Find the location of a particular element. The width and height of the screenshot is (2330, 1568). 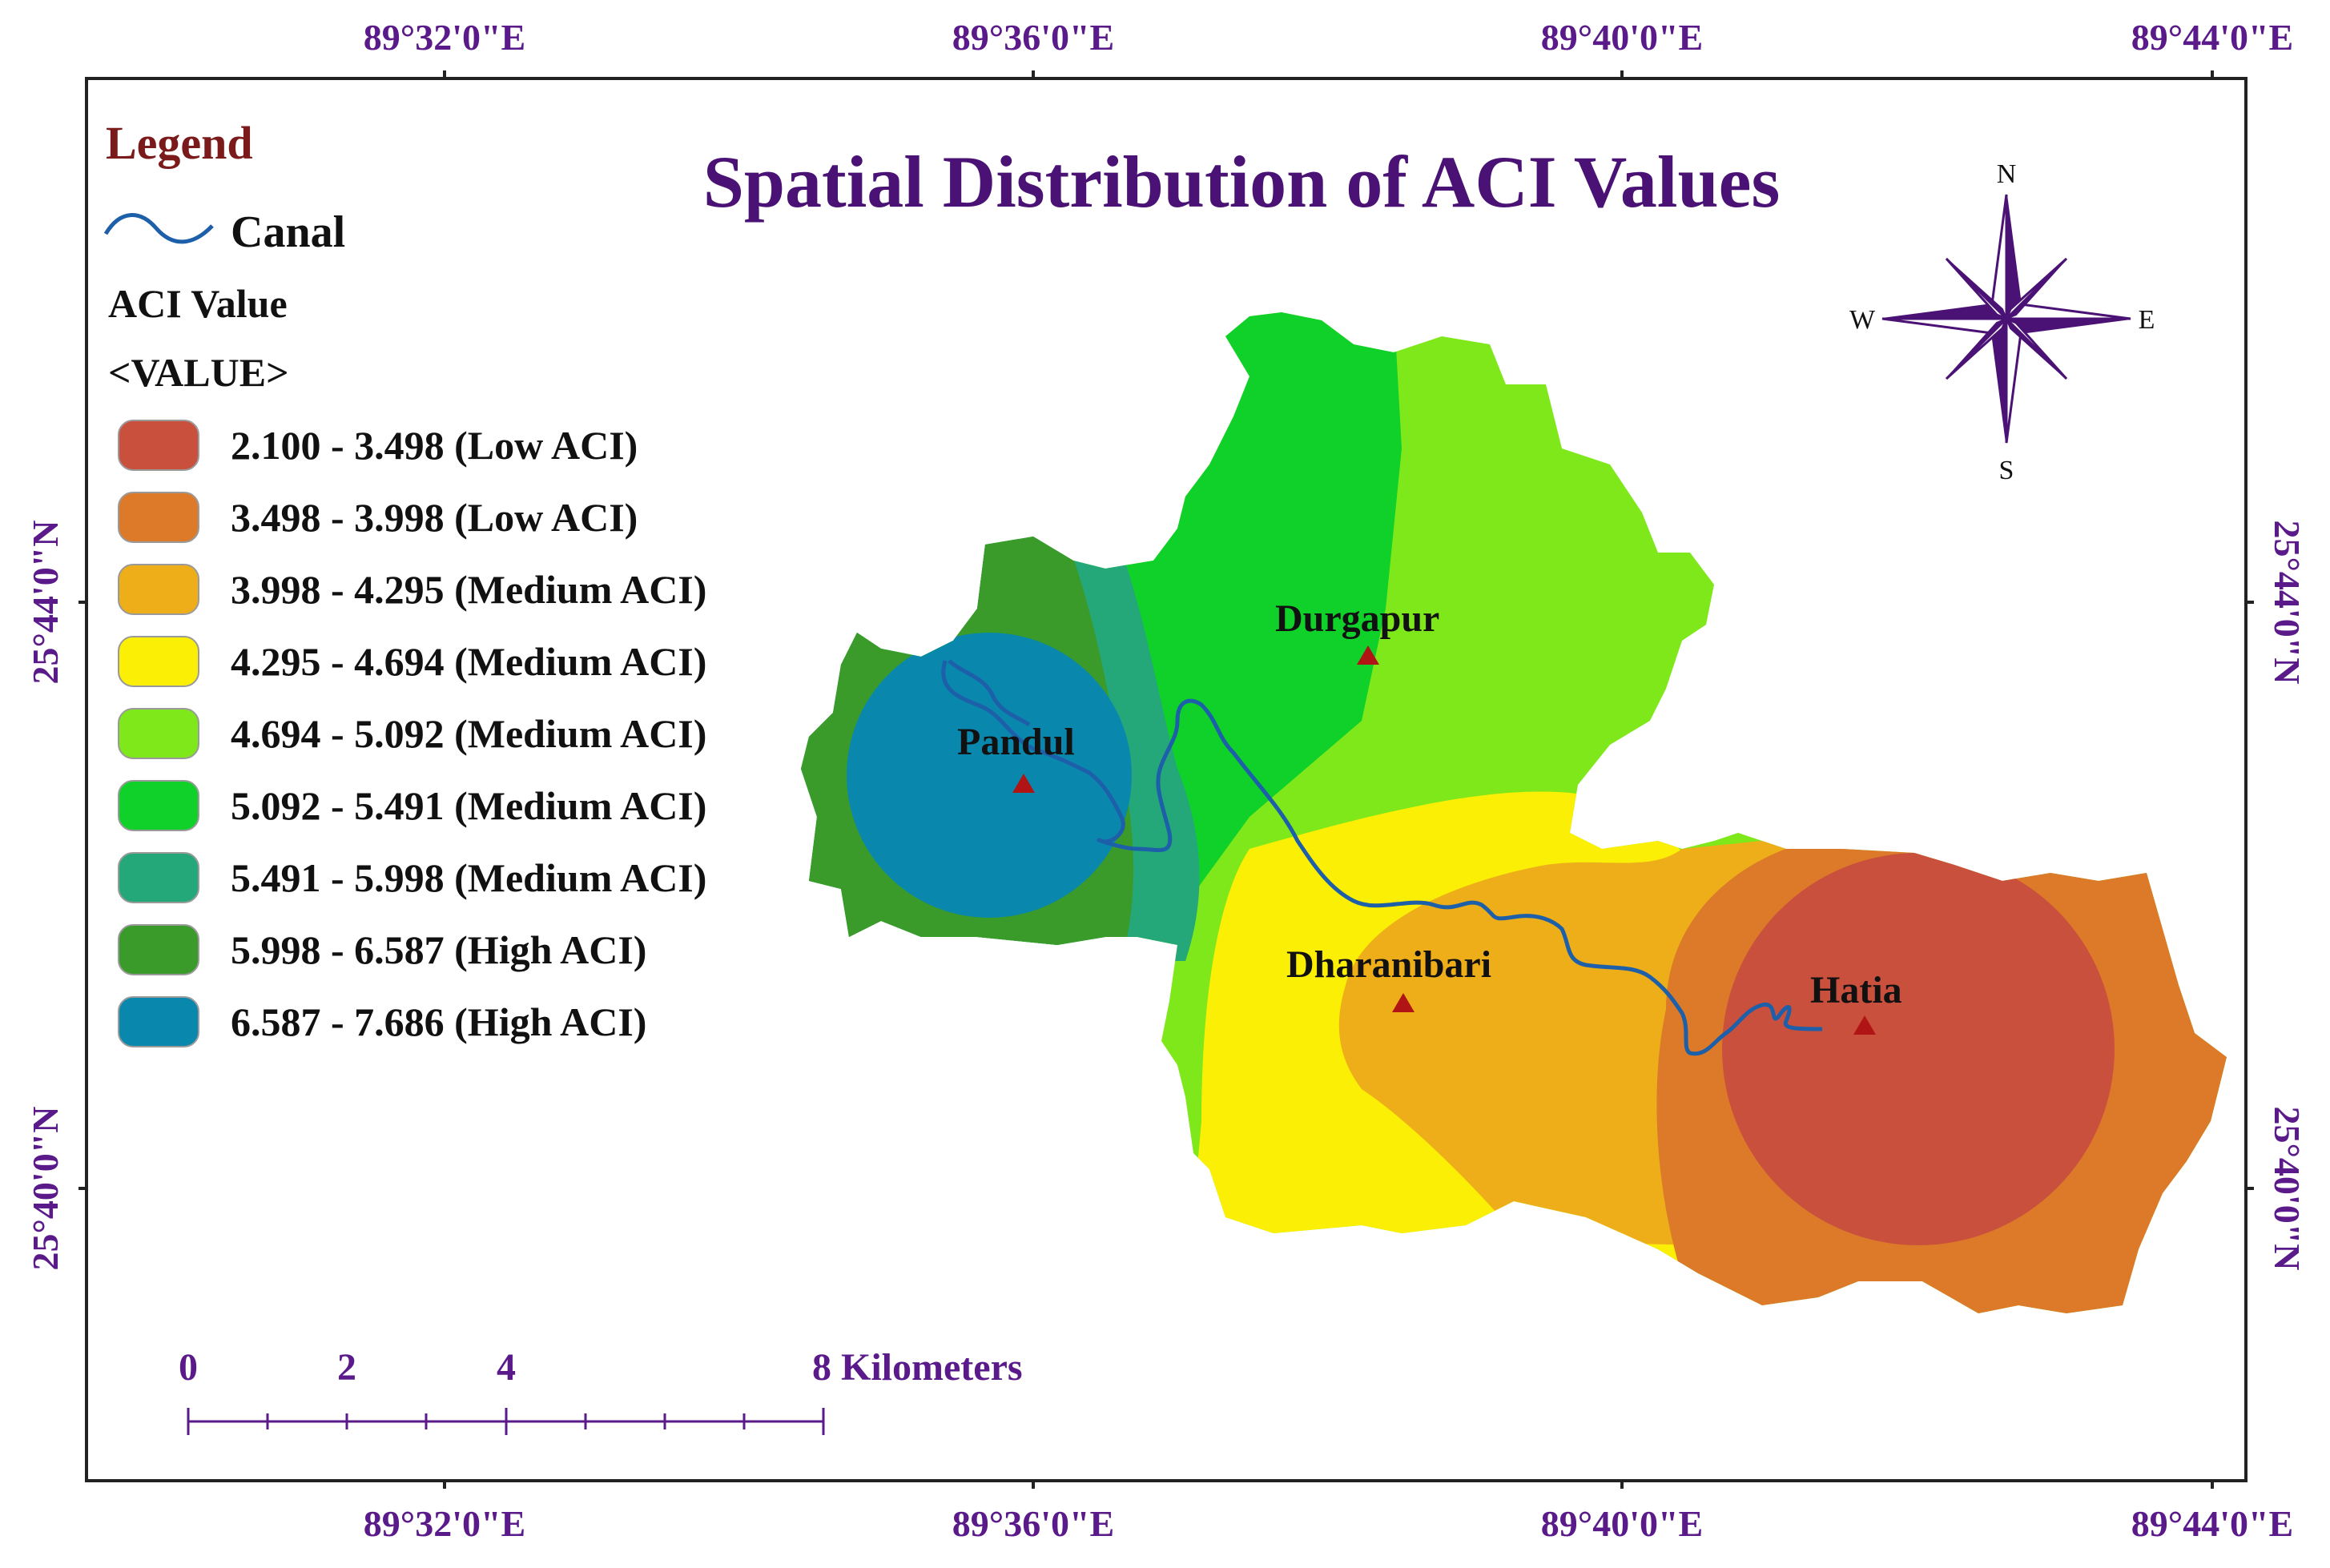

top-lon-label-2: 89°36'0"E is located at coordinates (1033, 38).